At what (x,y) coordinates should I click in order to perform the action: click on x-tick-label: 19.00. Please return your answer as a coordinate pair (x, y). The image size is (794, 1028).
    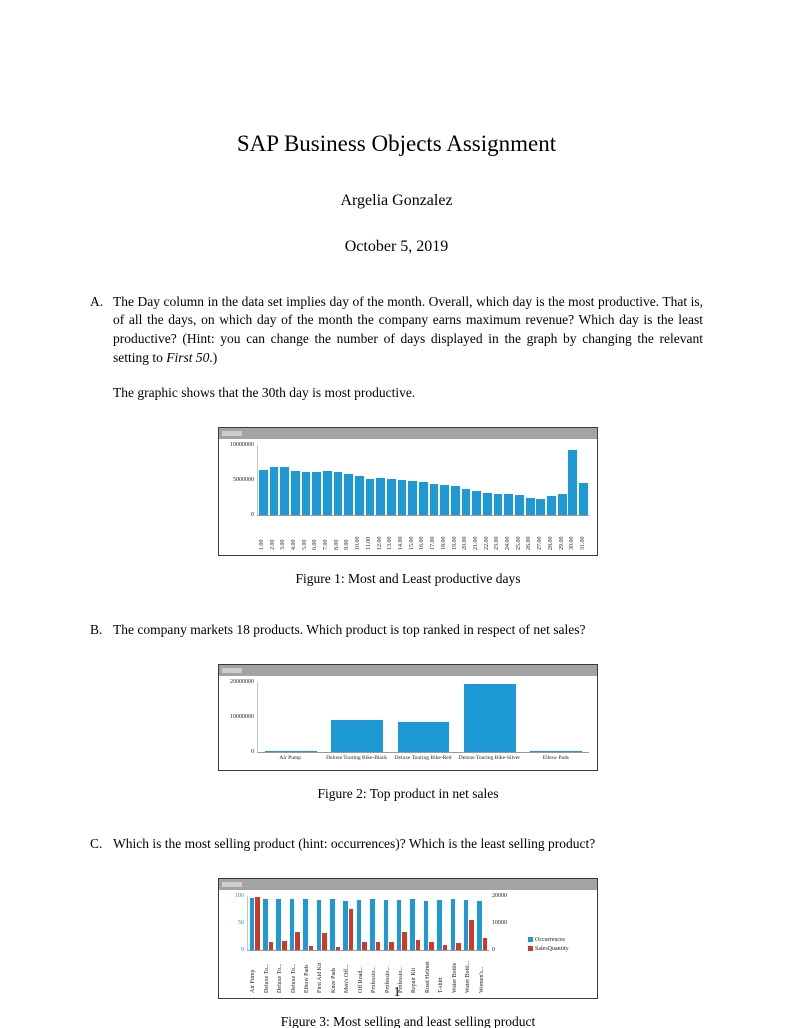
    Looking at the image, I should click on (454, 543).